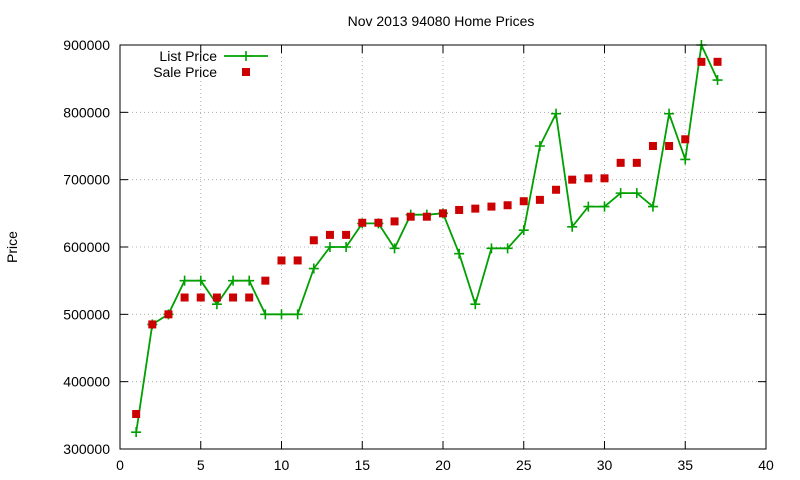  I want to click on y-tick-label: 300000, so click(86, 449).